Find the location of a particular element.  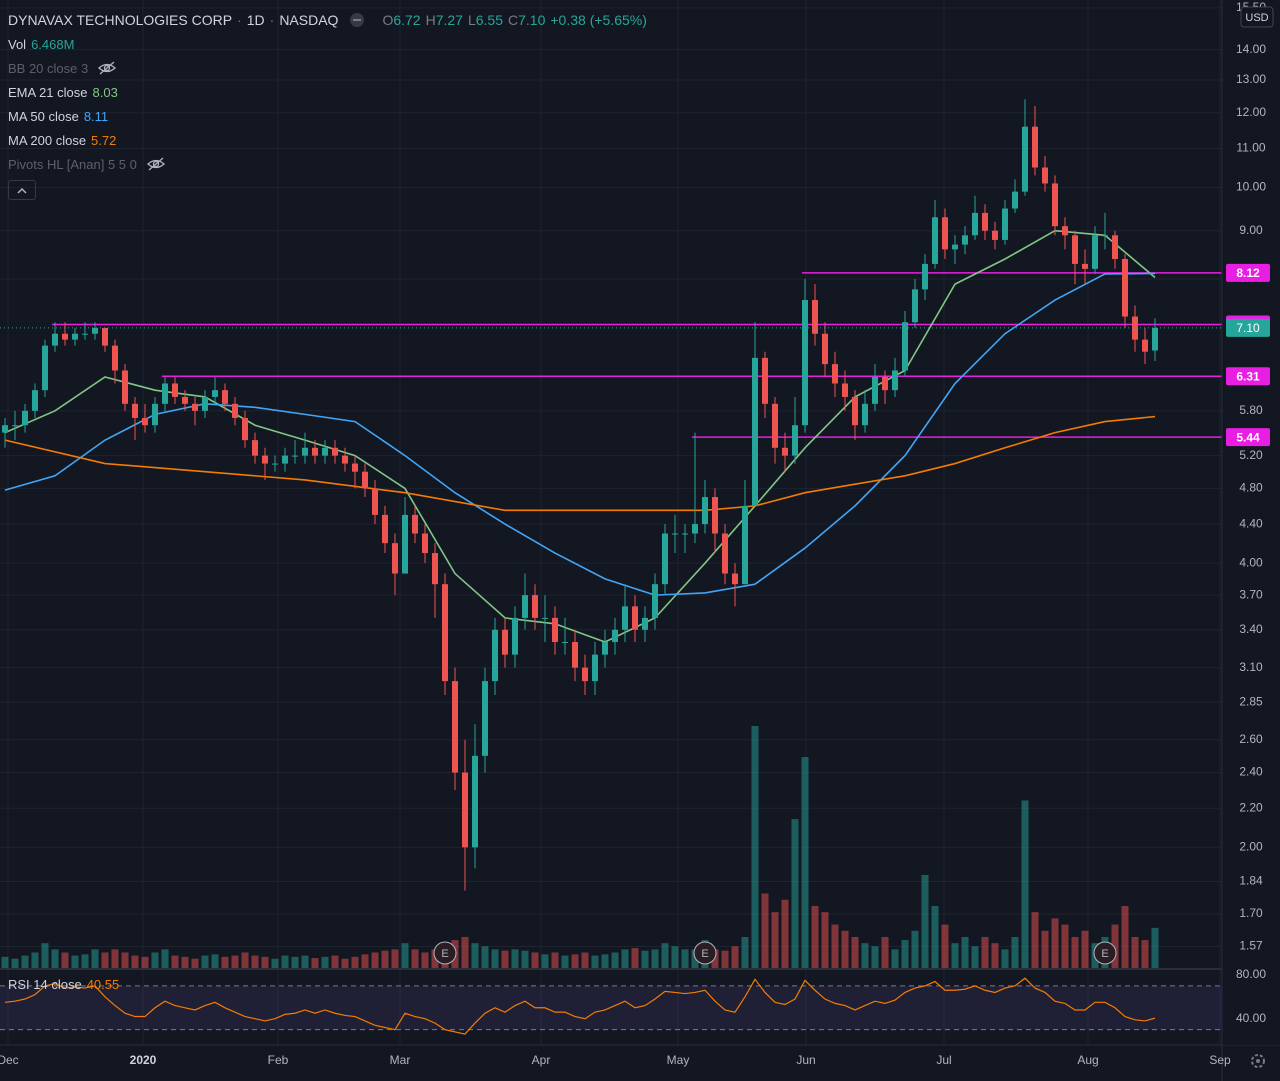

x-tick-label: Jul is located at coordinates (943, 1060).